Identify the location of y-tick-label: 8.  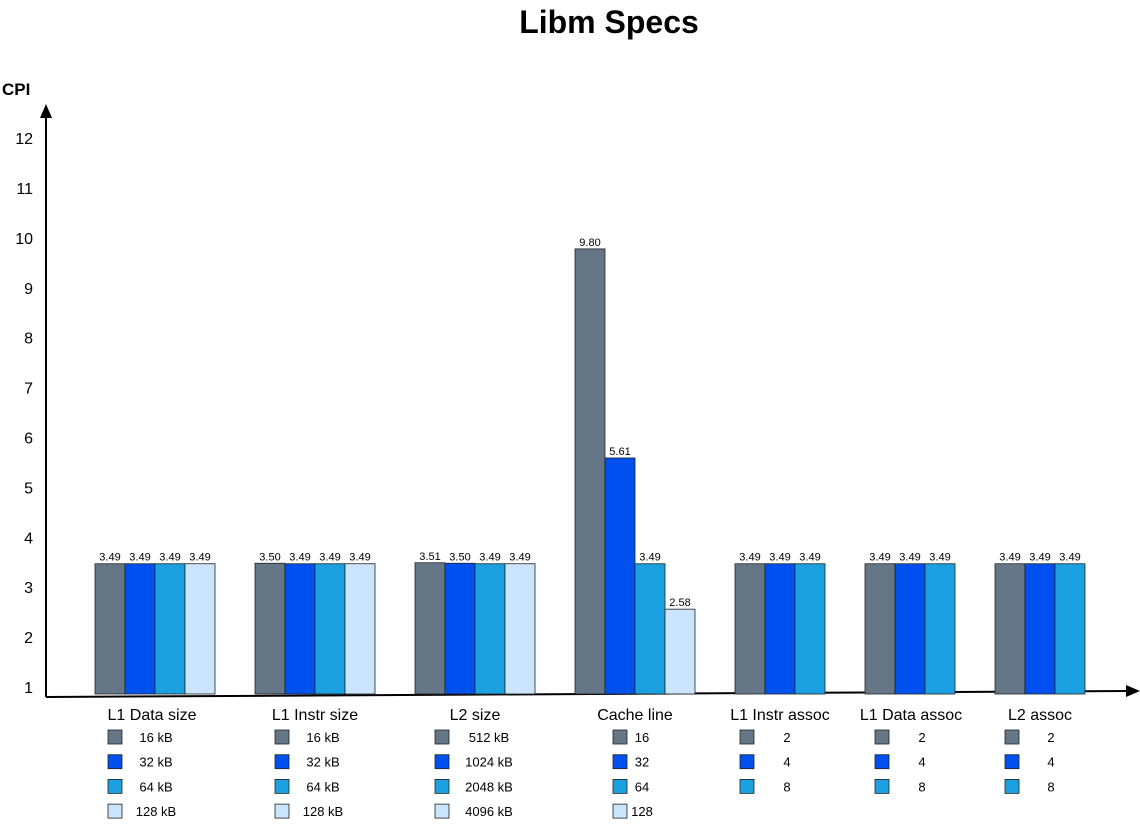
(28, 339).